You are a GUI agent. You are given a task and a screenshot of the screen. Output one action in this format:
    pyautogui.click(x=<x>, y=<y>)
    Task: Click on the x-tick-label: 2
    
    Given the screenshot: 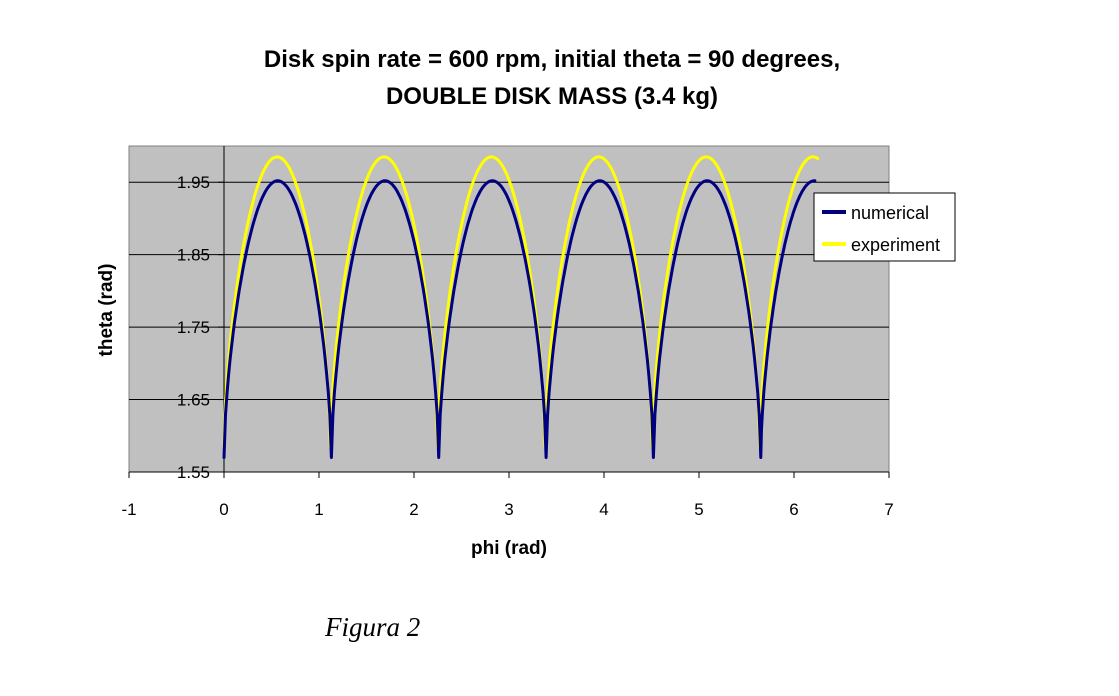 What is the action you would take?
    pyautogui.click(x=413, y=509)
    